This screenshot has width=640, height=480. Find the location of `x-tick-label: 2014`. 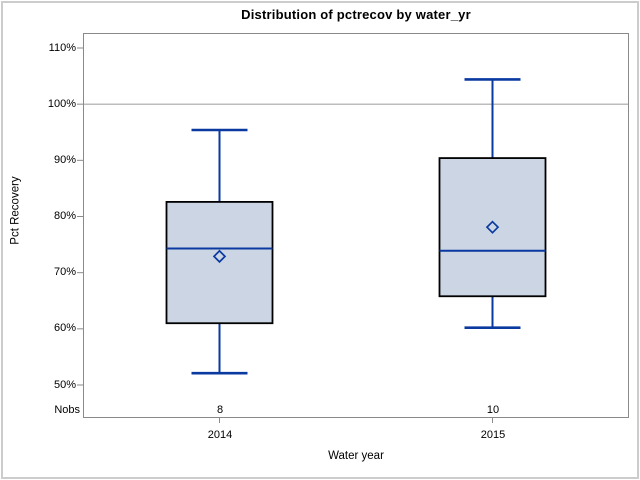

x-tick-label: 2014 is located at coordinates (220, 435).